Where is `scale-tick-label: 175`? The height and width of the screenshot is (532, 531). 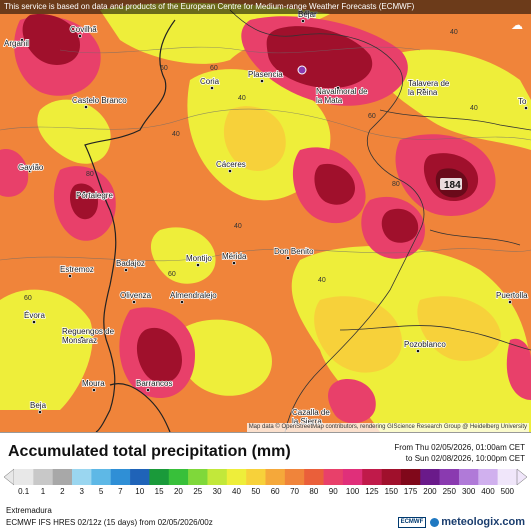
scale-tick-label: 175 is located at coordinates (410, 491).